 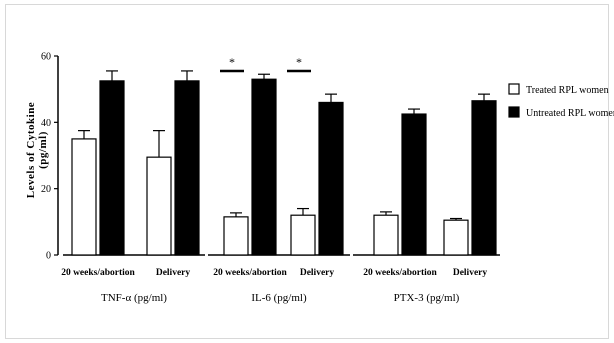 I want to click on y-tick-label: 60, so click(x=46, y=57).